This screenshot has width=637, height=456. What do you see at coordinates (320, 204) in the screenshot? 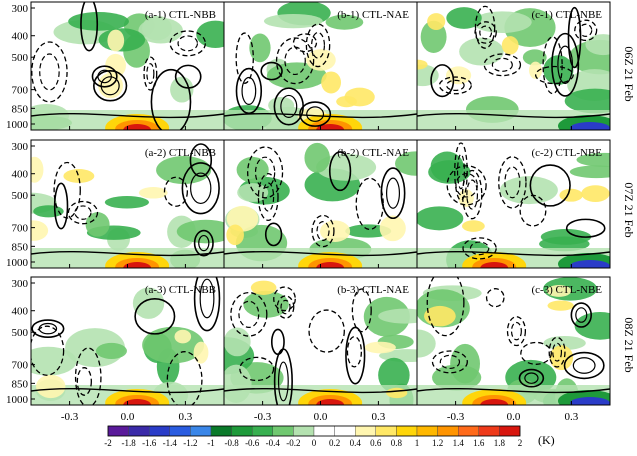
I see `panel-2-2: (b-2) CTL-NAE` at bounding box center [320, 204].